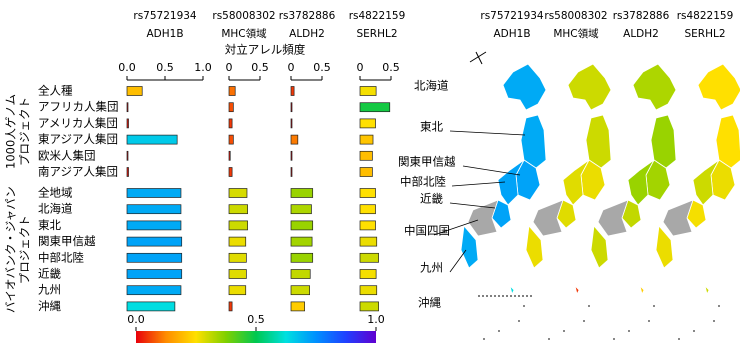 The height and width of the screenshot is (360, 740). I want to click on row-label: 東アジア人集団, so click(78, 139).